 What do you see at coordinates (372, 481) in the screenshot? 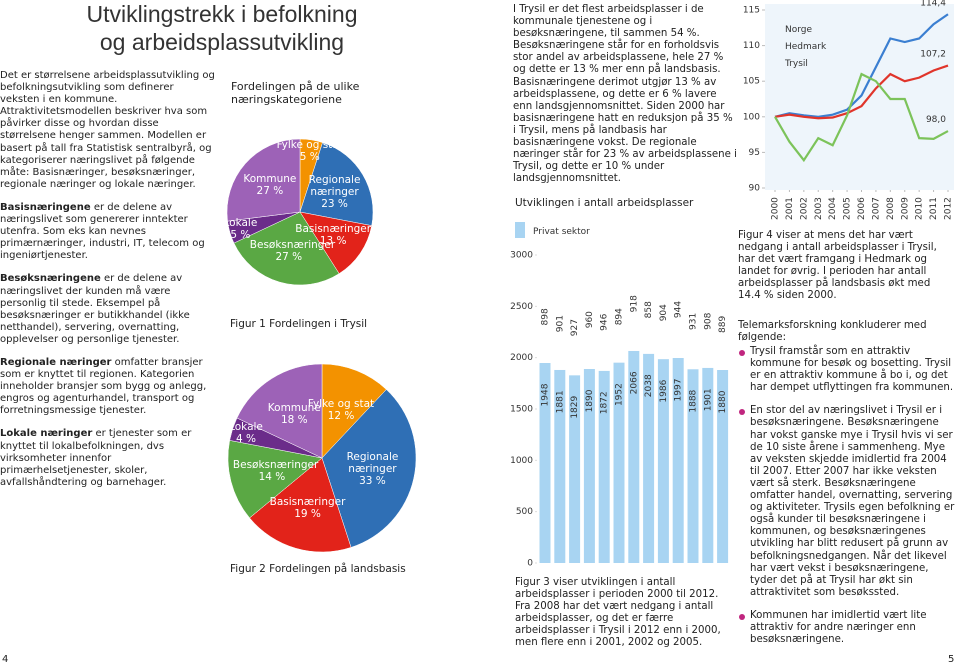
I see `slice-value: 33 %` at bounding box center [372, 481].